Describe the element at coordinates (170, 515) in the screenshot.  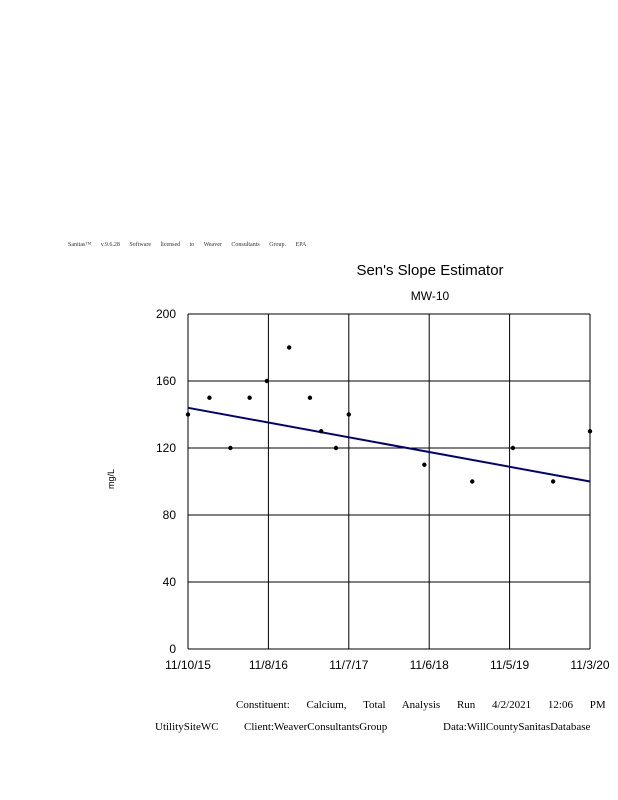
I see `y-tick-label: 80` at that location.